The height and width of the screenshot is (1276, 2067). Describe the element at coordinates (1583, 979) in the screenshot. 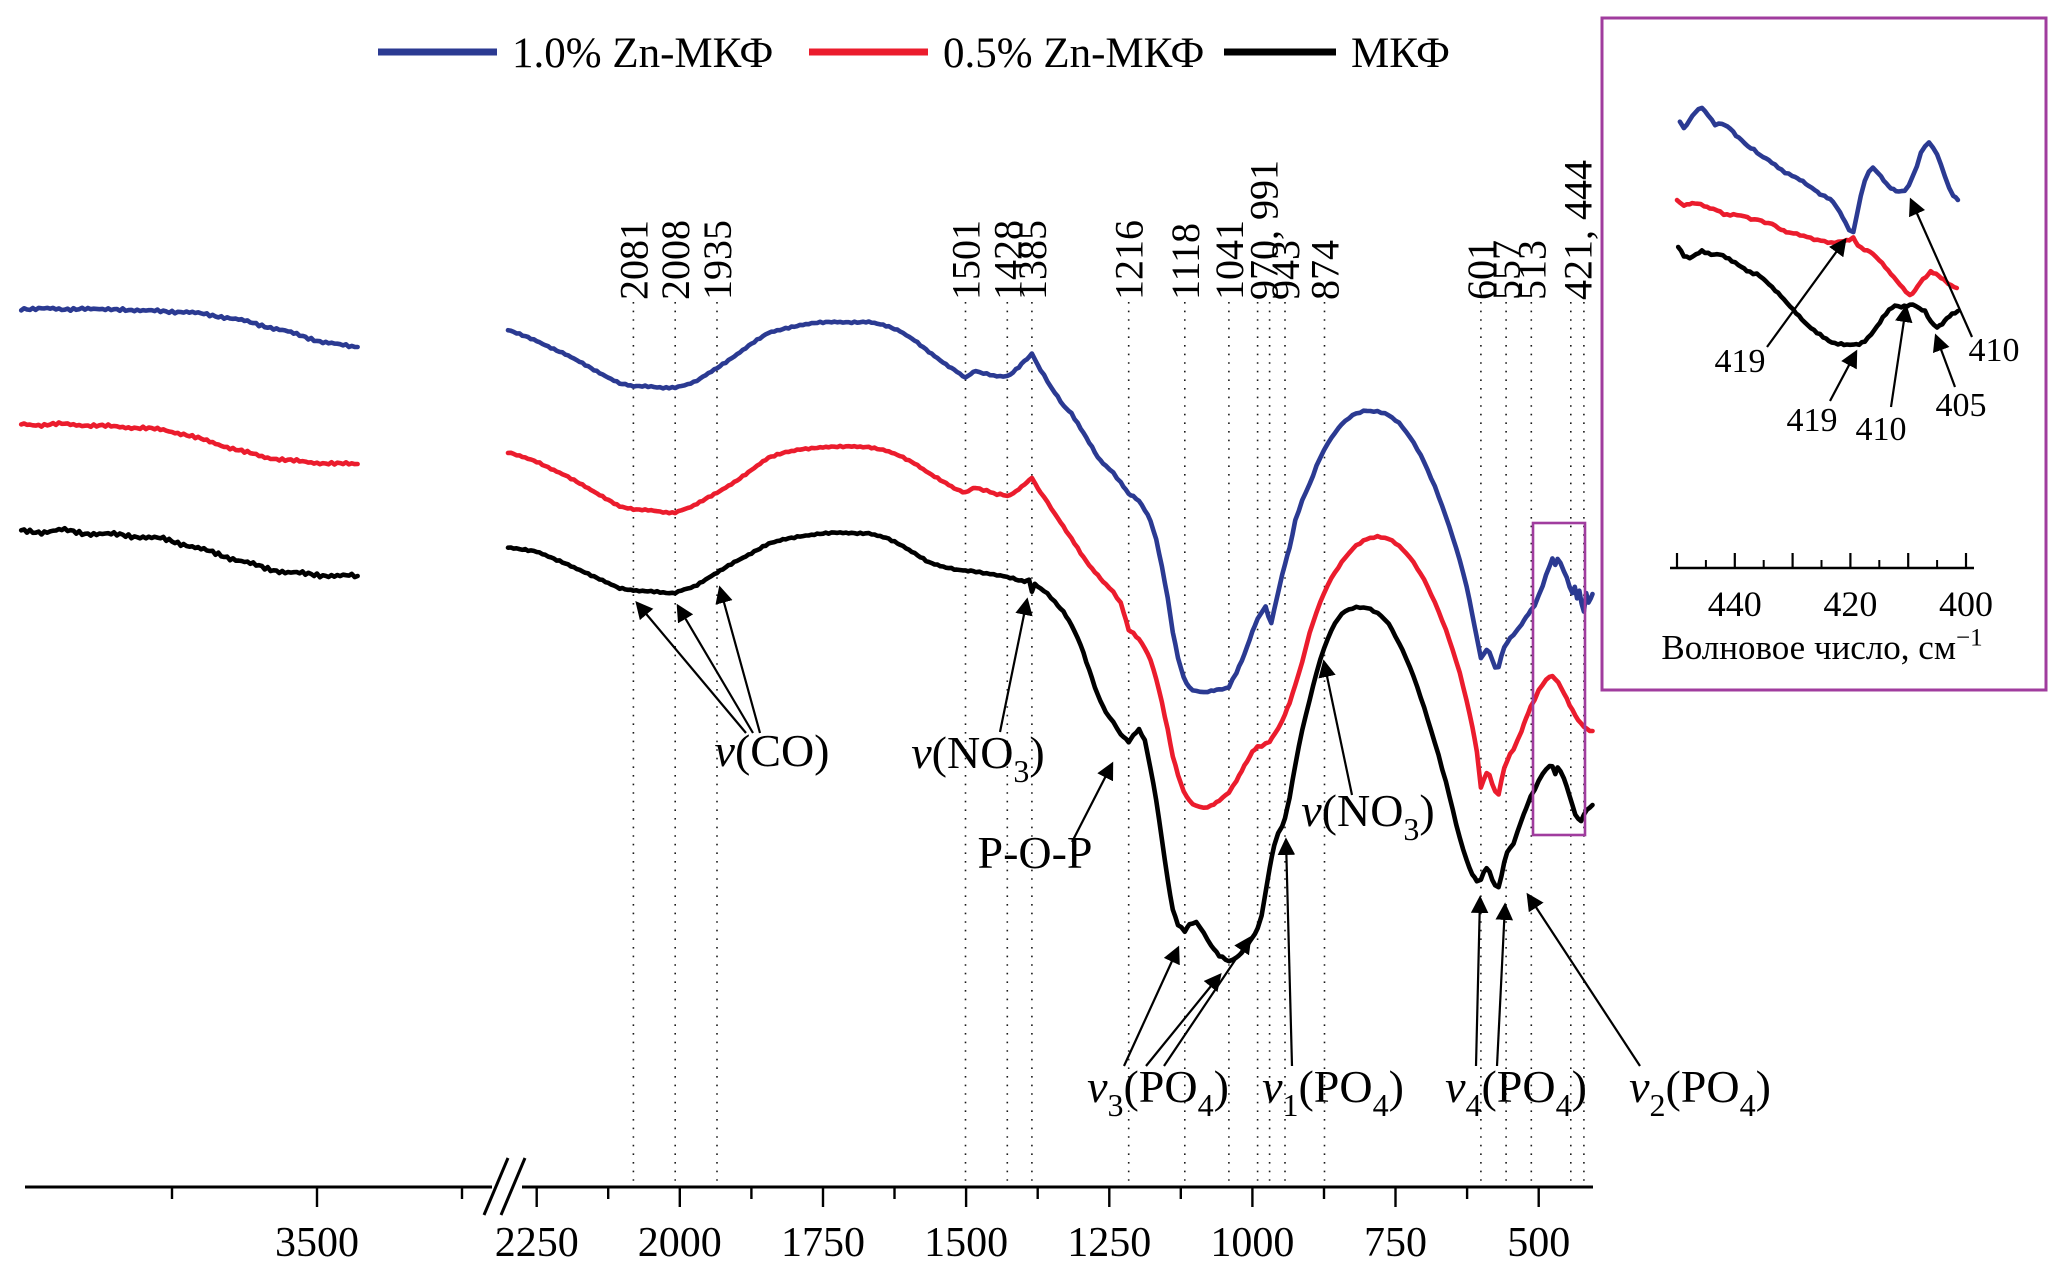

I see `annotation-nu2-po4-arrow` at that location.